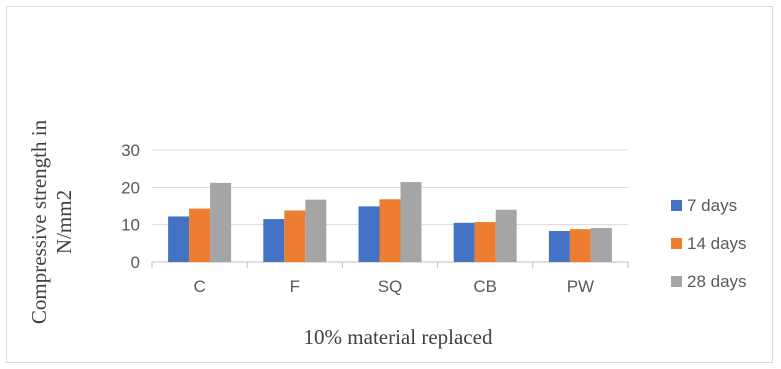 The image size is (781, 369). What do you see at coordinates (717, 281) in the screenshot?
I see `legend-label: 28 days` at bounding box center [717, 281].